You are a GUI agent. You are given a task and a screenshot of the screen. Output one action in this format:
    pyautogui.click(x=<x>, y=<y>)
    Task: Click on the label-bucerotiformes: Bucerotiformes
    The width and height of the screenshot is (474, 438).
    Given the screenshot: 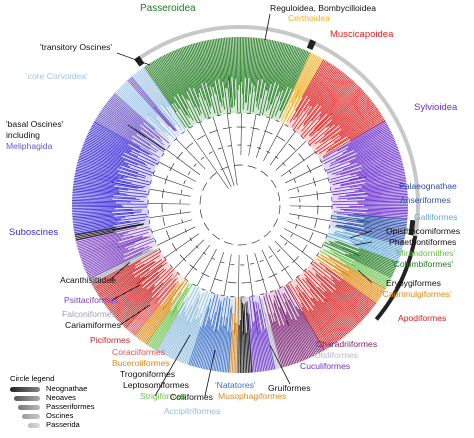 What is the action you would take?
    pyautogui.click(x=141, y=363)
    